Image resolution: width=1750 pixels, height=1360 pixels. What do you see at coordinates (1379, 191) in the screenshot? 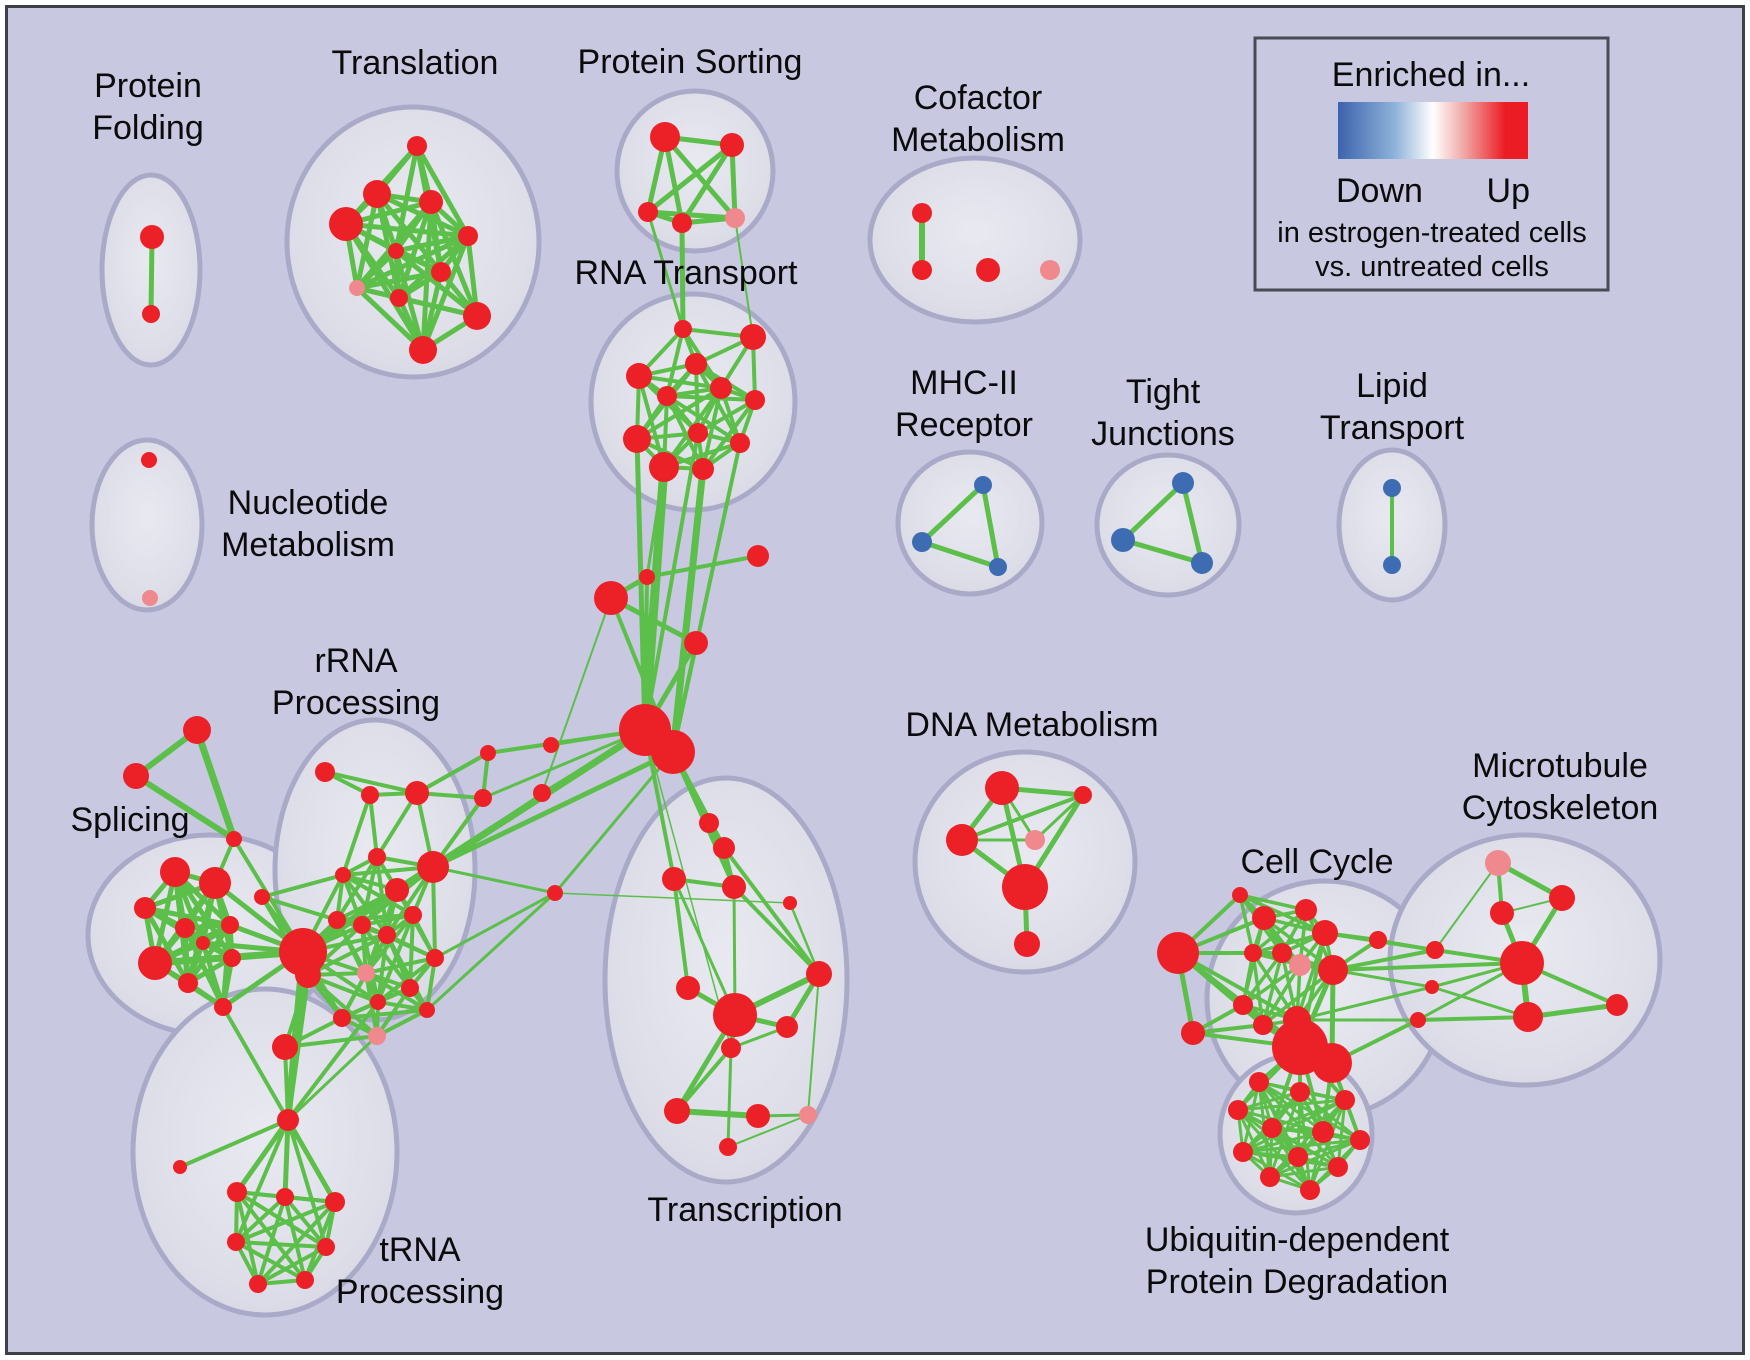
I see `legend-down-label: Down` at bounding box center [1379, 191].